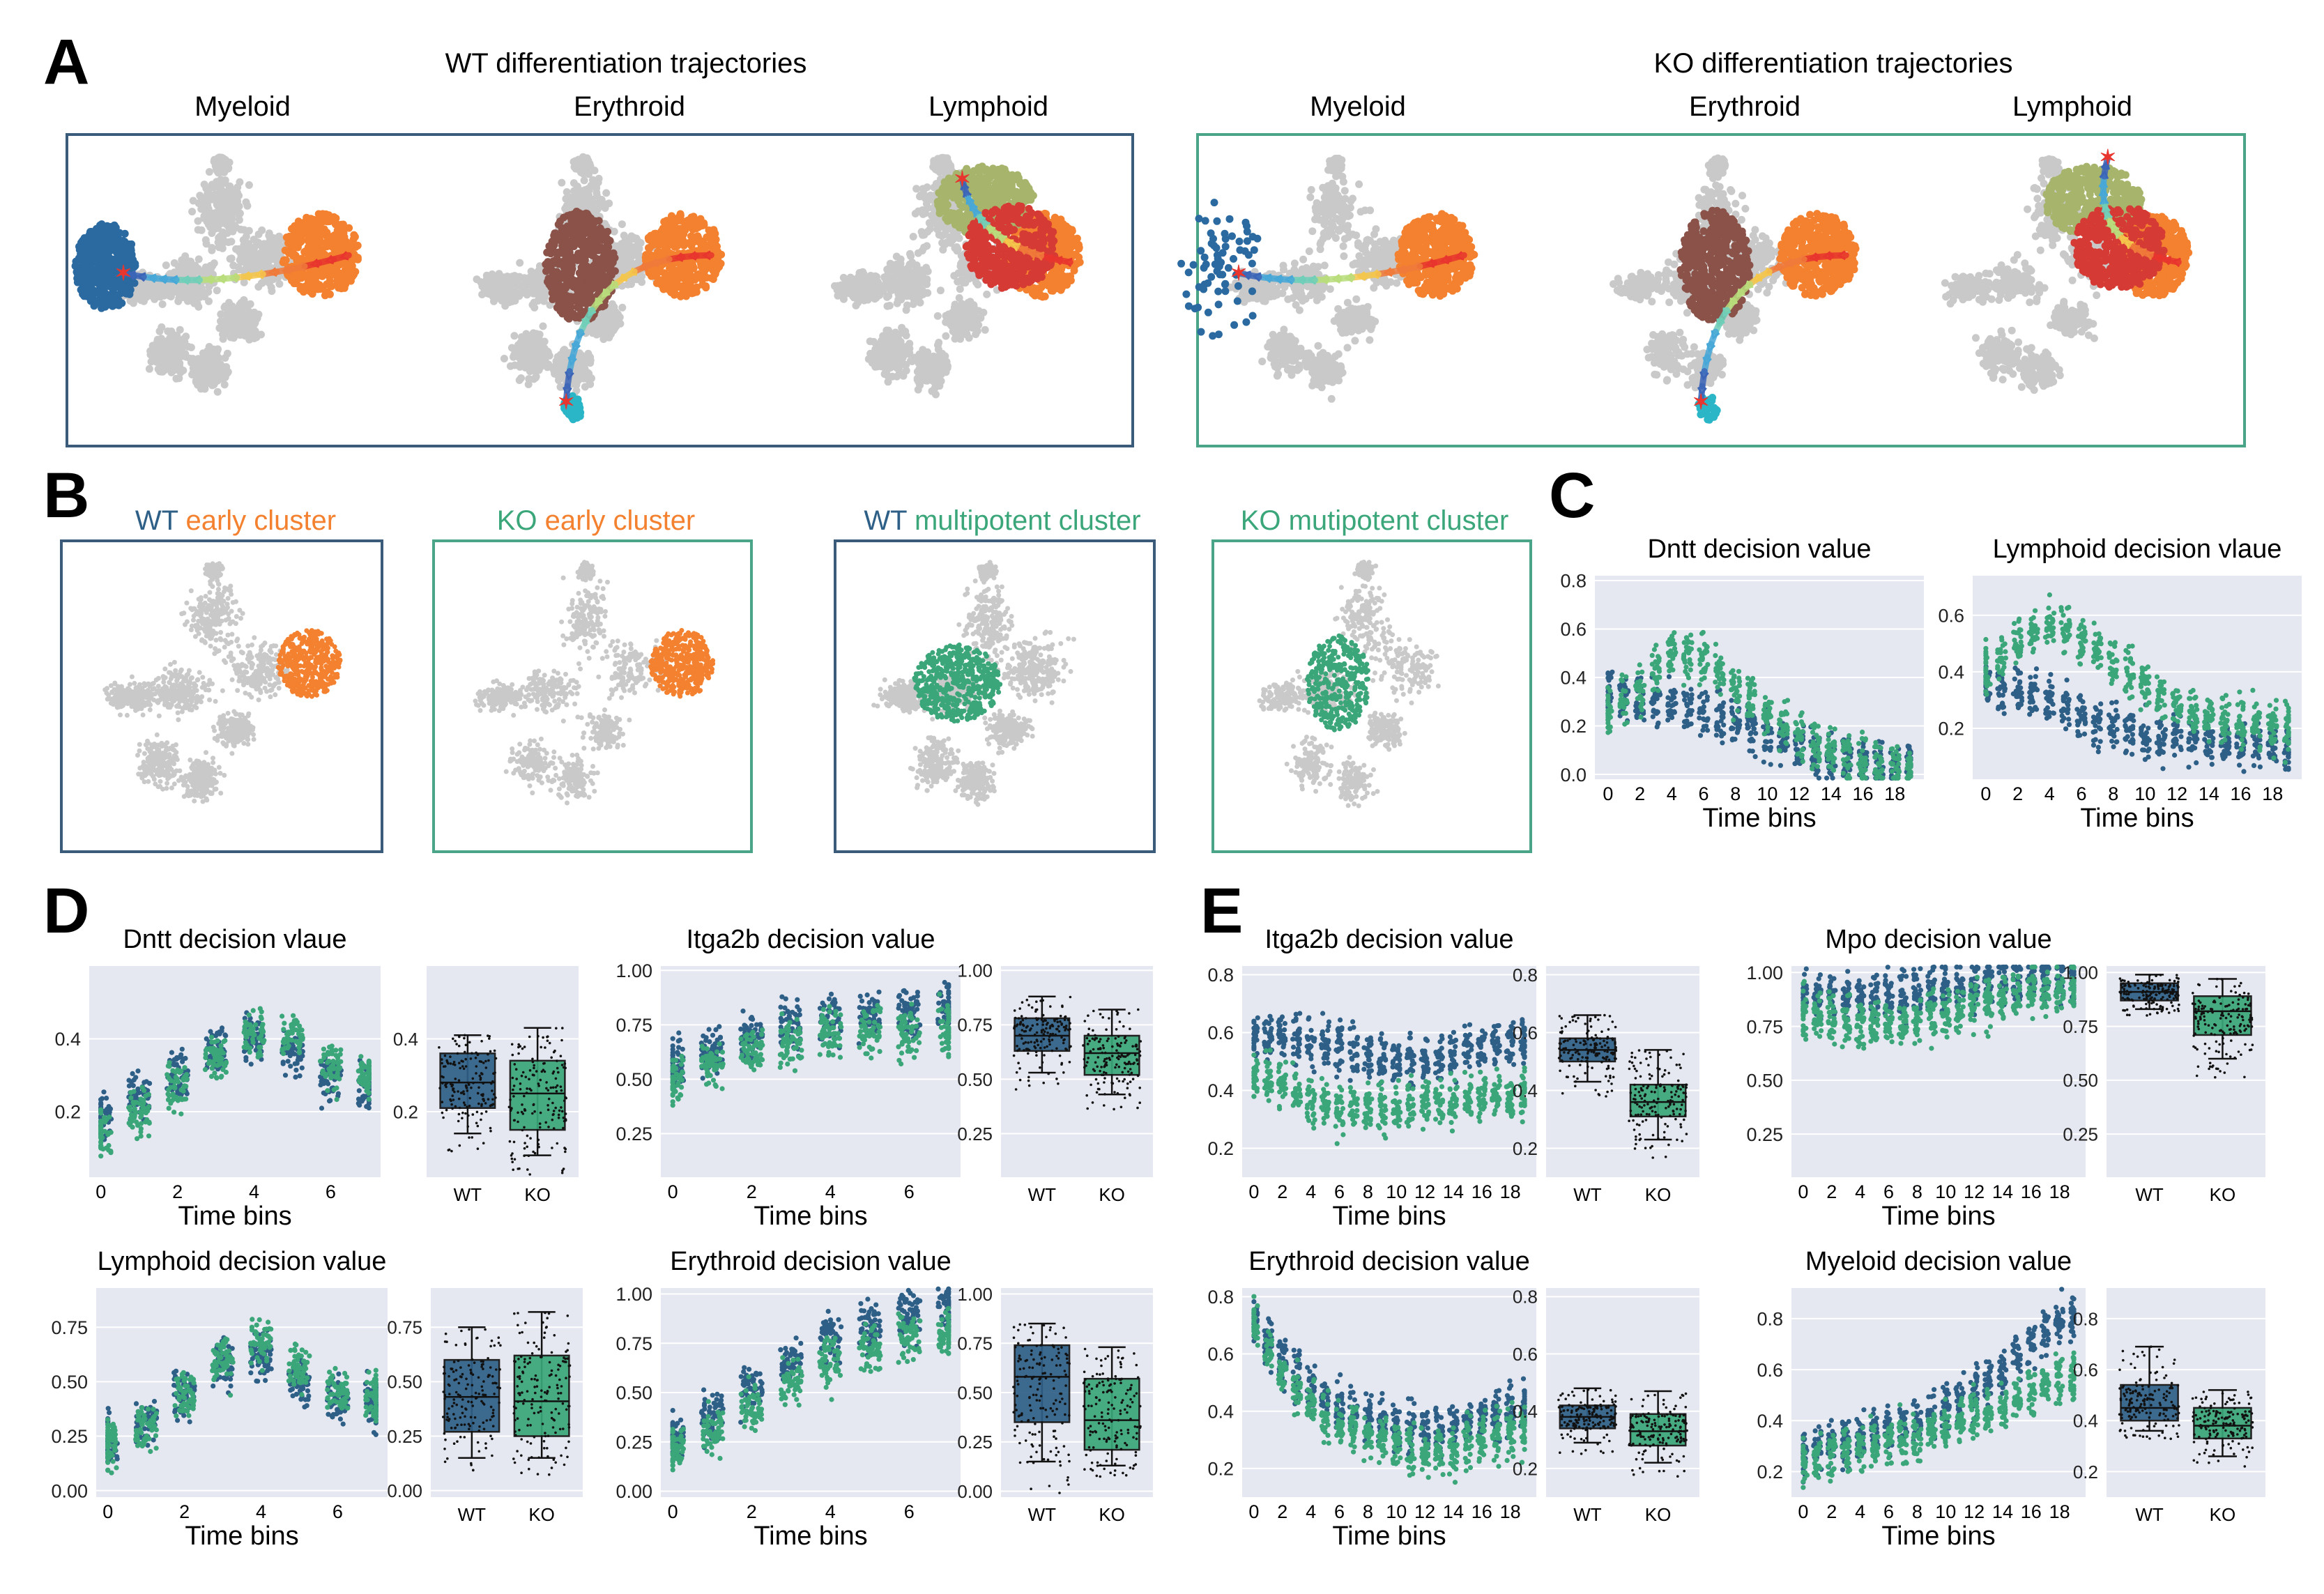 The height and width of the screenshot is (1594, 2324). What do you see at coordinates (909, 1191) in the screenshot?
I see `d-scatter-2-xtick-label: 6` at bounding box center [909, 1191].